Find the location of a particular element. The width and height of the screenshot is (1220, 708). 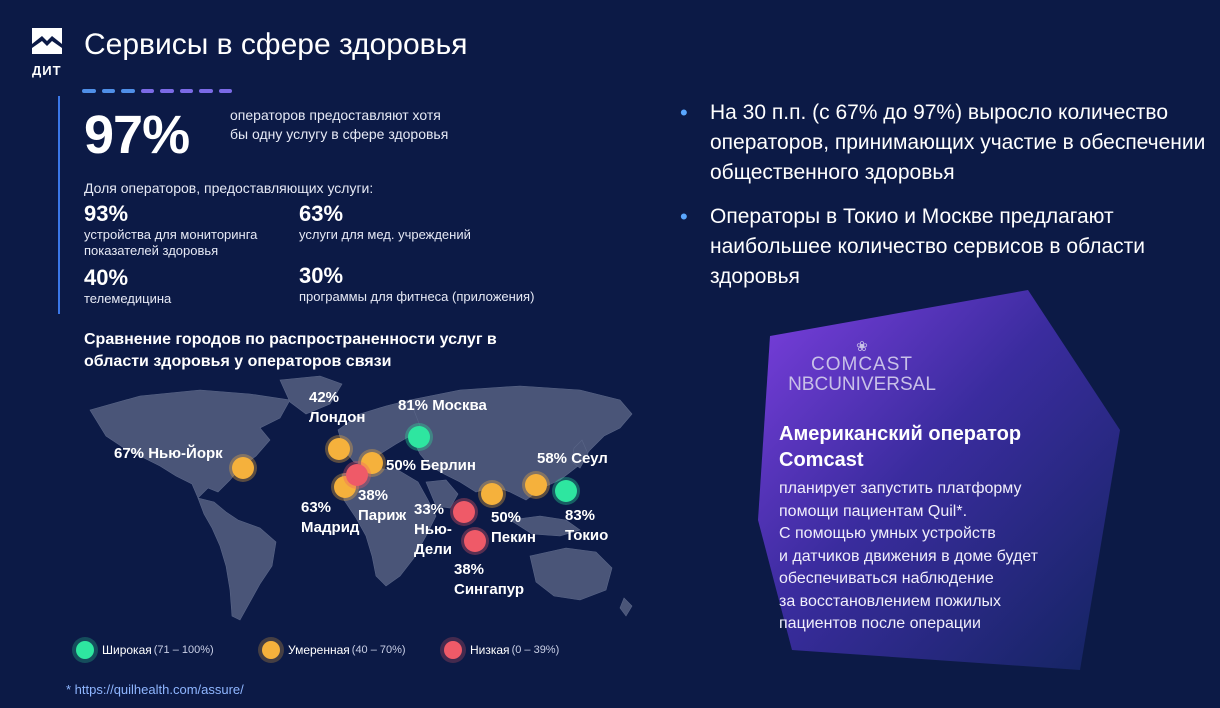

dit-logo-icon is located at coordinates (47, 41).